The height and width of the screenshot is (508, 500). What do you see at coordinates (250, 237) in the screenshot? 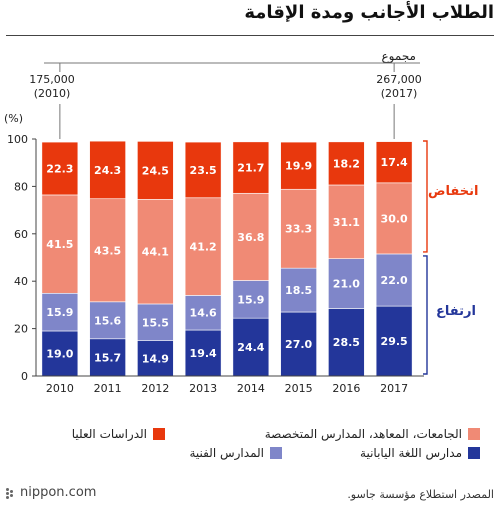
I see `data-label-2014-series-2: 36.8` at bounding box center [250, 237].